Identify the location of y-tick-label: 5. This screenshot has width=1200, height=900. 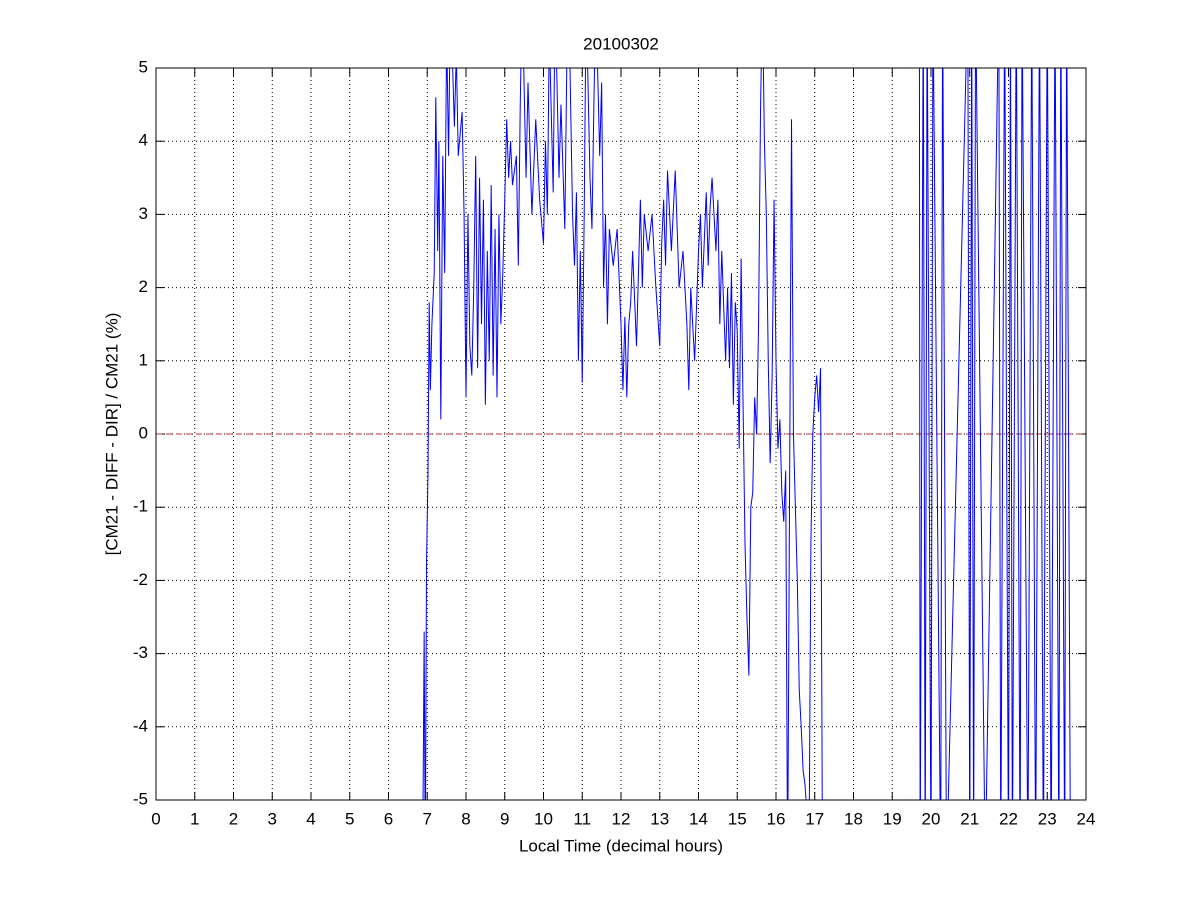
(143, 66).